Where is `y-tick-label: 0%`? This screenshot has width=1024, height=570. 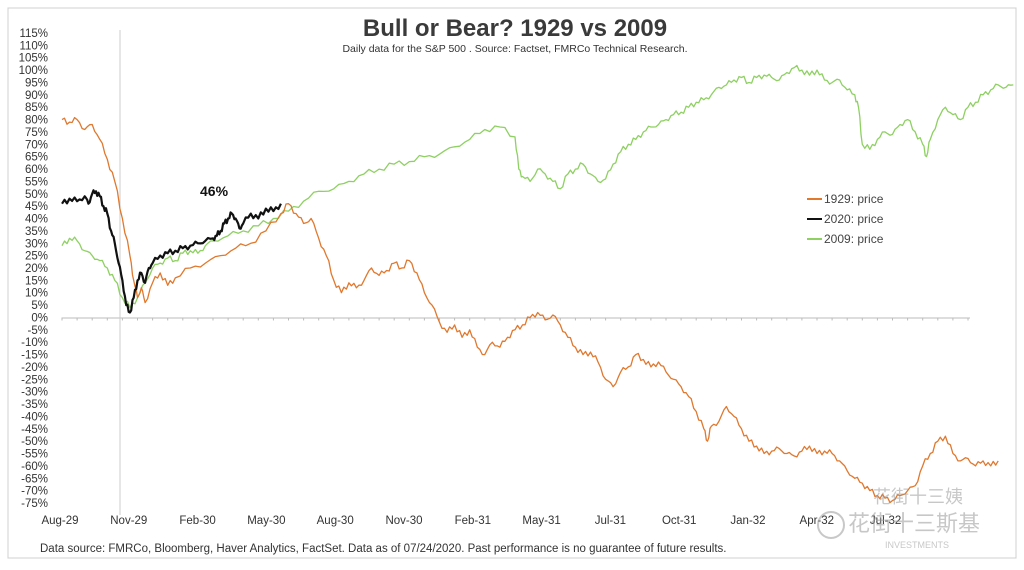 y-tick-label: 0% is located at coordinates (39, 318).